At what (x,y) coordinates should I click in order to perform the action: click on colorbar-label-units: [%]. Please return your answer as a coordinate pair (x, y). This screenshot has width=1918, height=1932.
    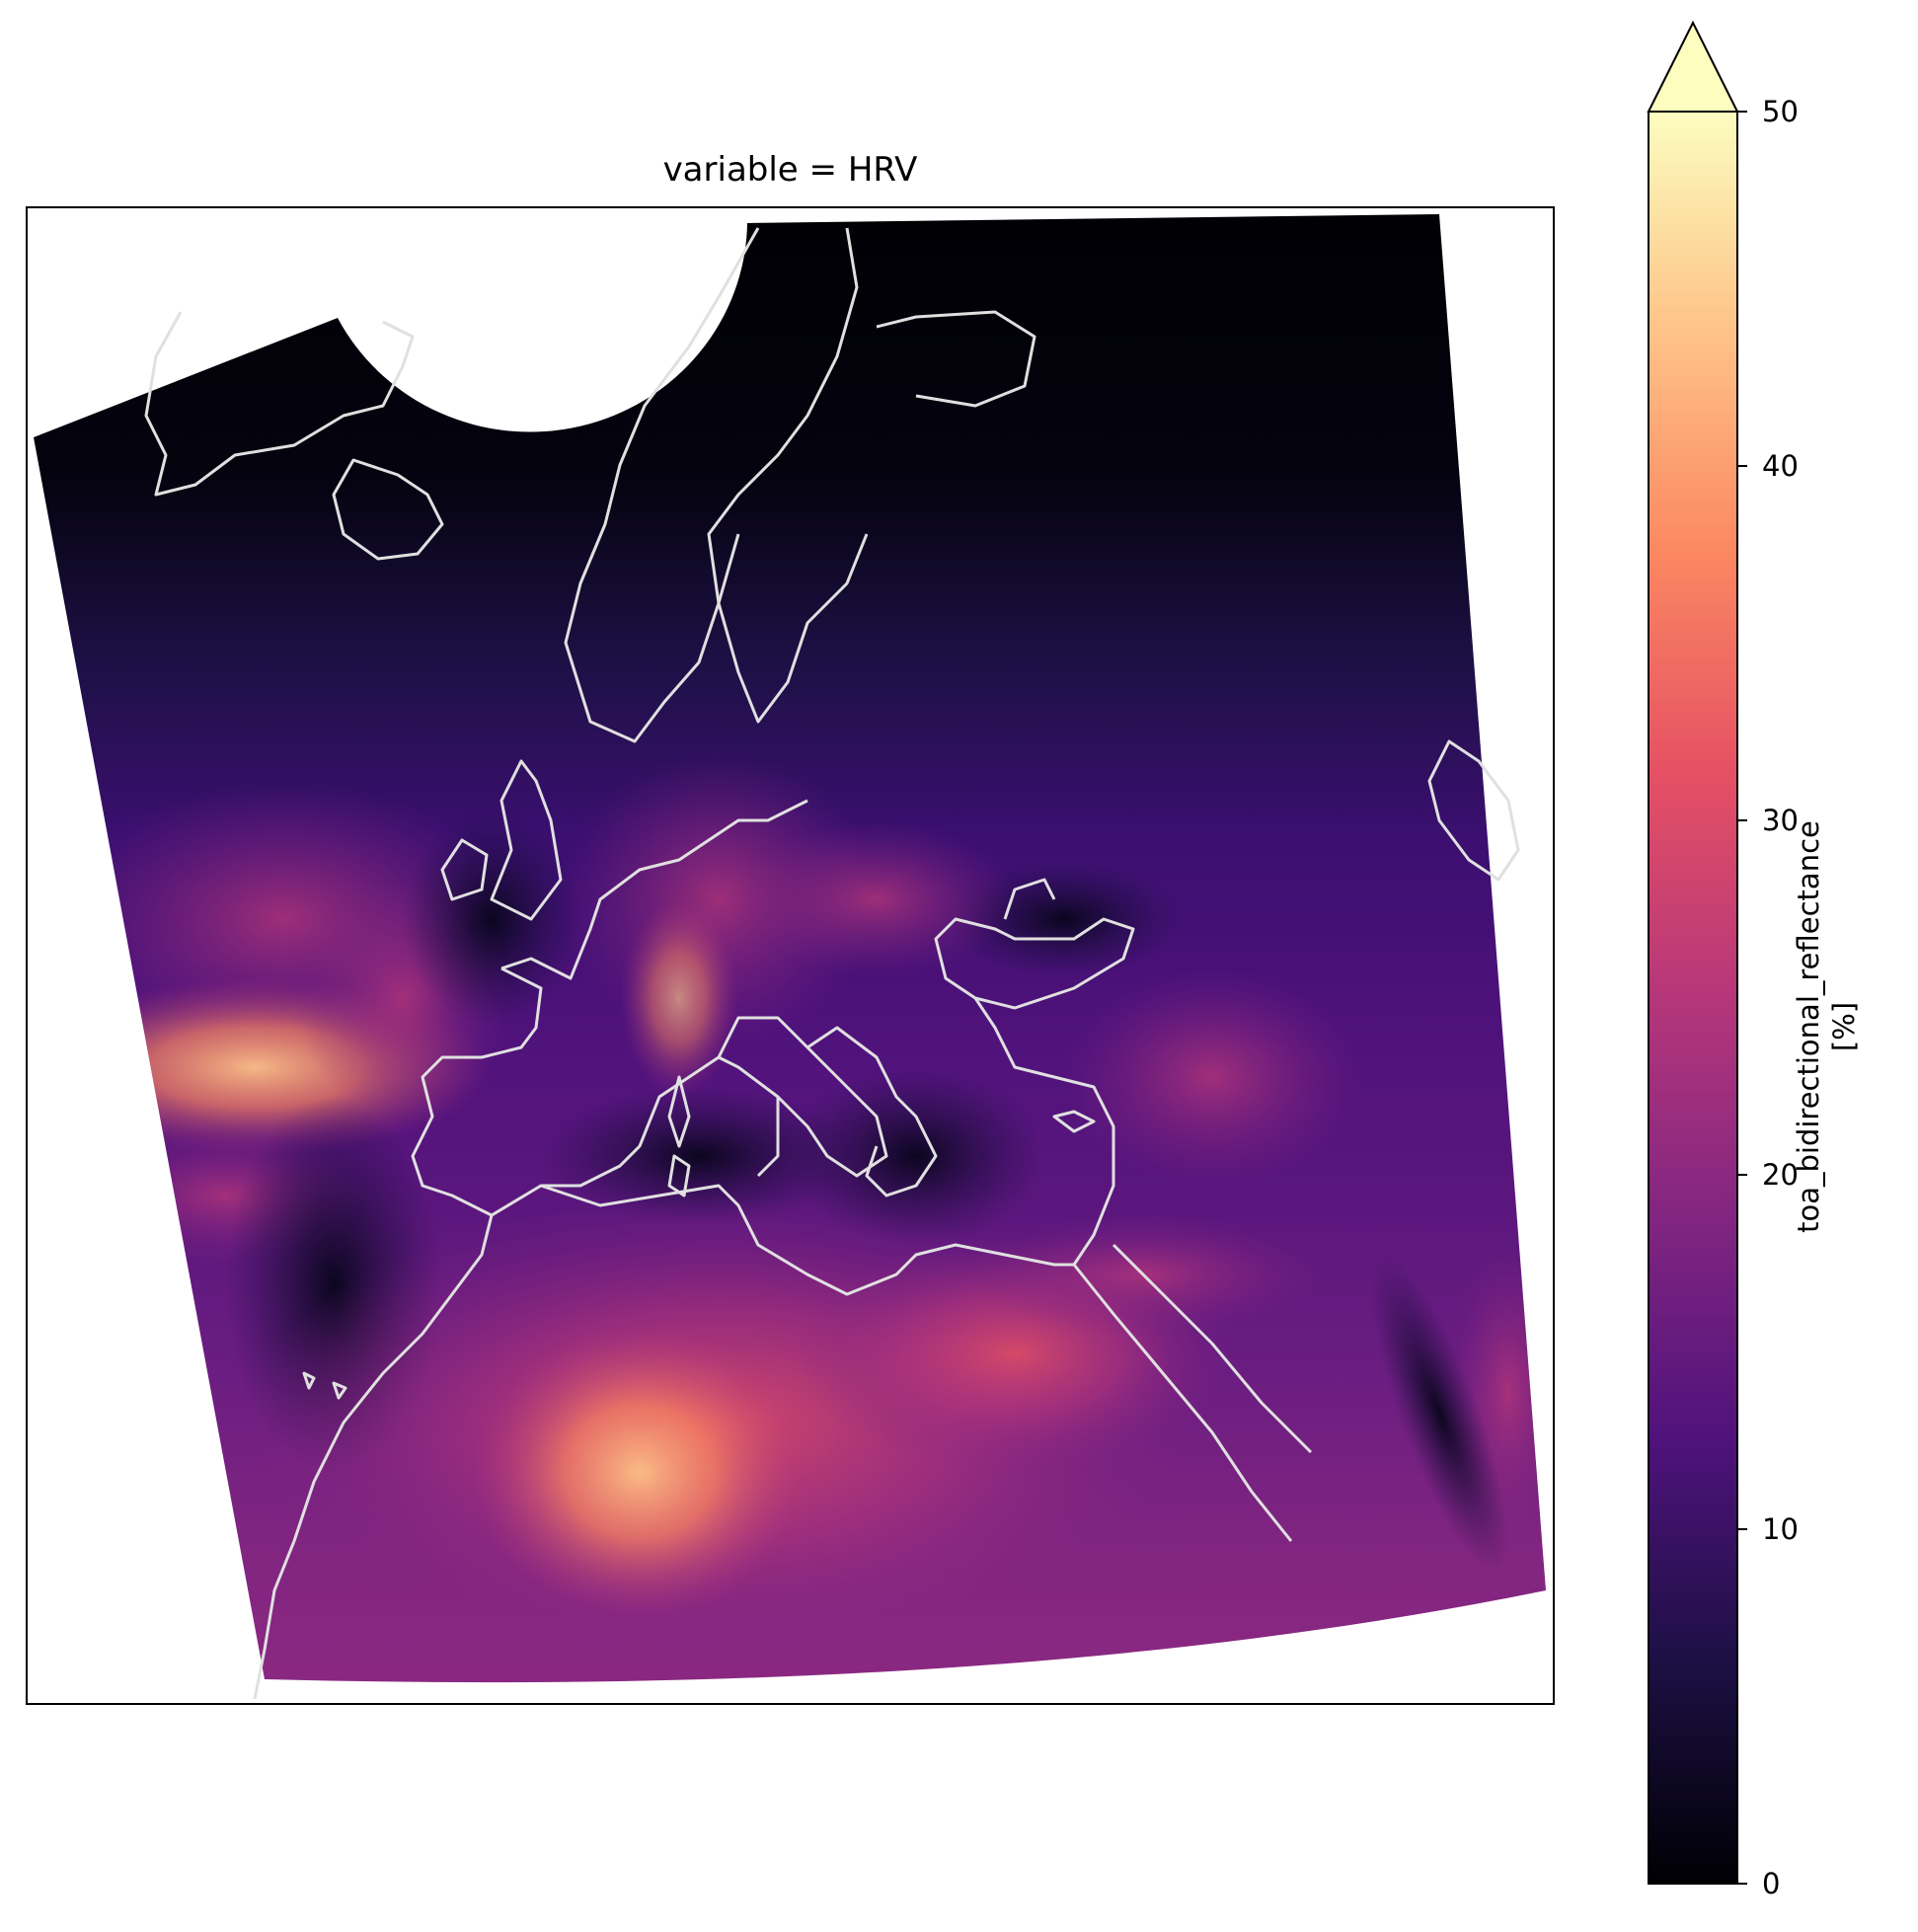
    Looking at the image, I should click on (1844, 1026).